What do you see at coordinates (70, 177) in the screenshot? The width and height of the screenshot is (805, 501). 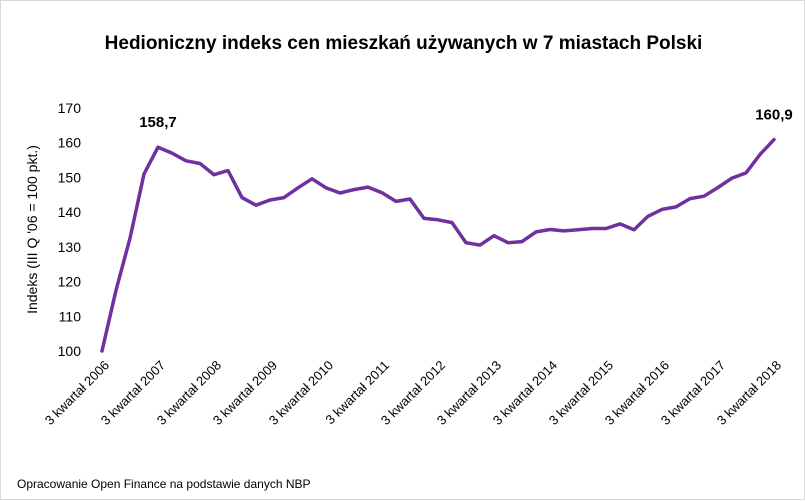 I see `y-tick-label: 150` at bounding box center [70, 177].